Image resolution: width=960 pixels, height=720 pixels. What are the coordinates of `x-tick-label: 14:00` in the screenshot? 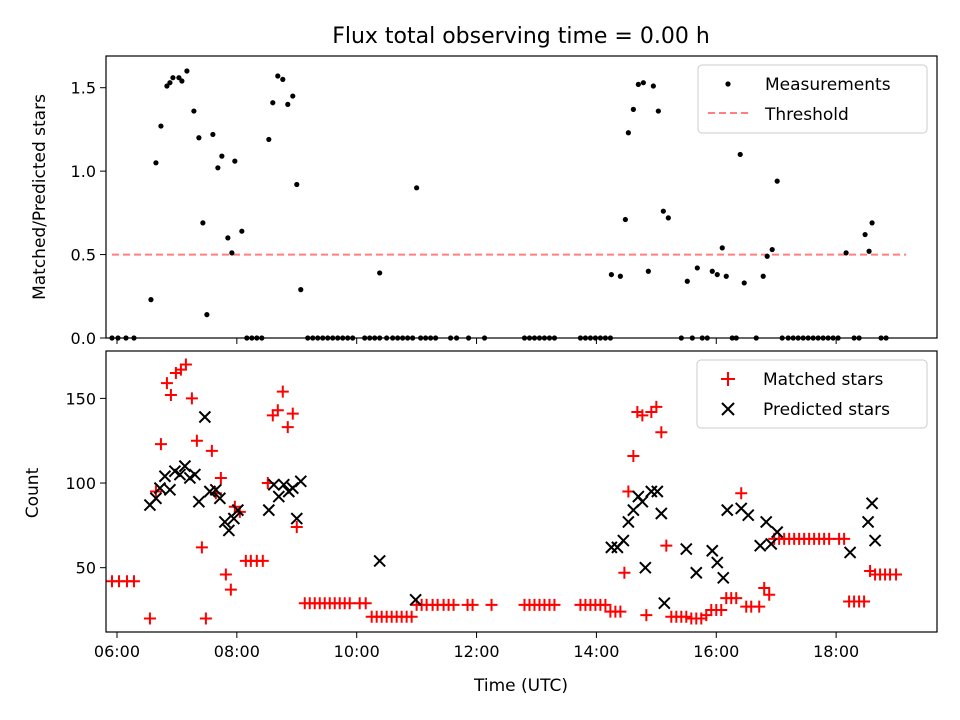 It's located at (596, 651).